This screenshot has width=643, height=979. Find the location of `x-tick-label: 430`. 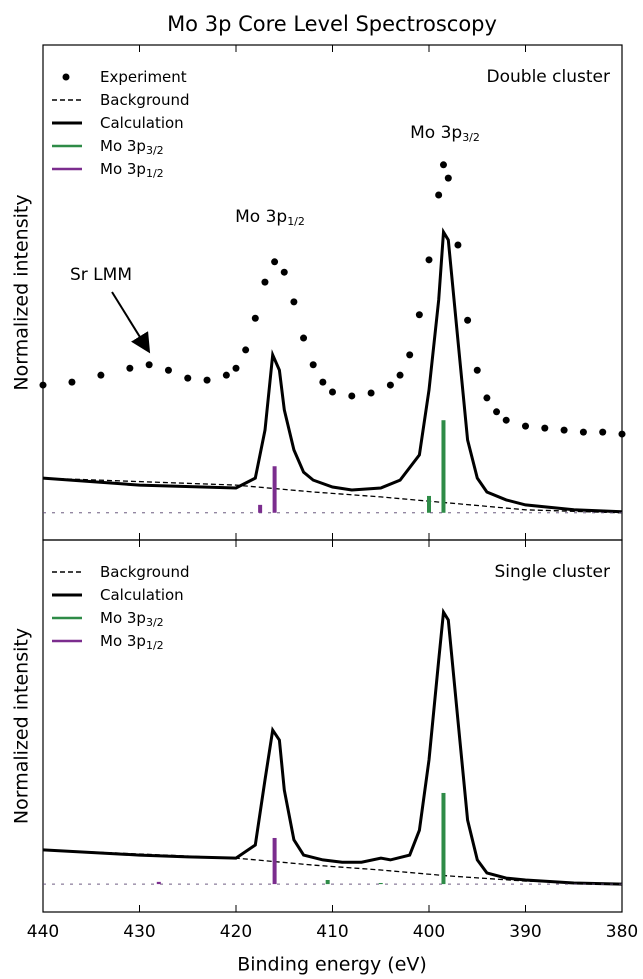

x-tick-label: 430 is located at coordinates (139, 932).